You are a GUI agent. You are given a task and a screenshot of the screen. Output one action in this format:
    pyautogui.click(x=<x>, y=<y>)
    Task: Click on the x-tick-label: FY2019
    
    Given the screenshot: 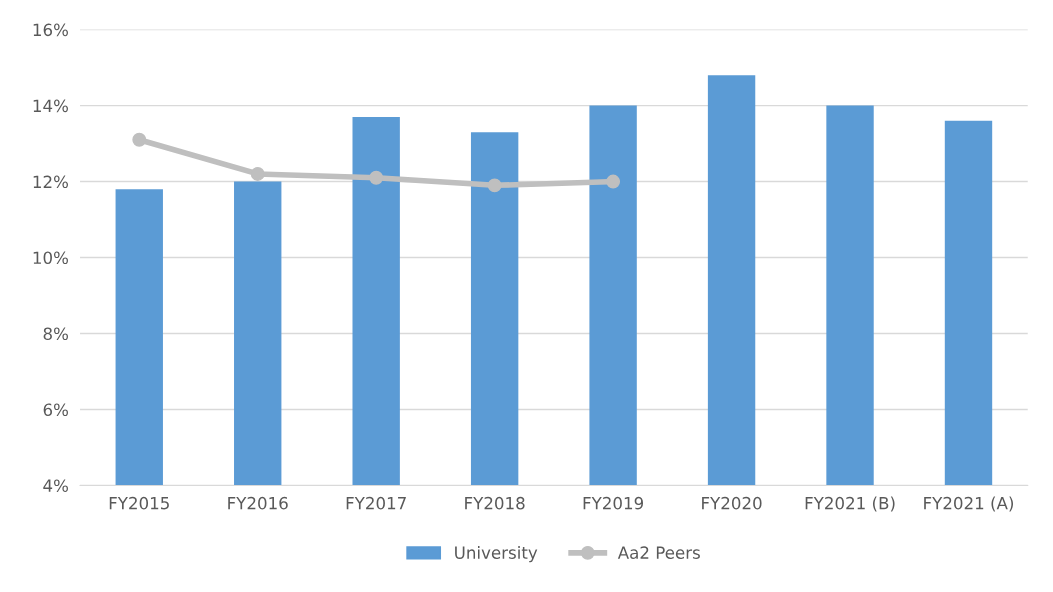 What is the action you would take?
    pyautogui.click(x=613, y=503)
    